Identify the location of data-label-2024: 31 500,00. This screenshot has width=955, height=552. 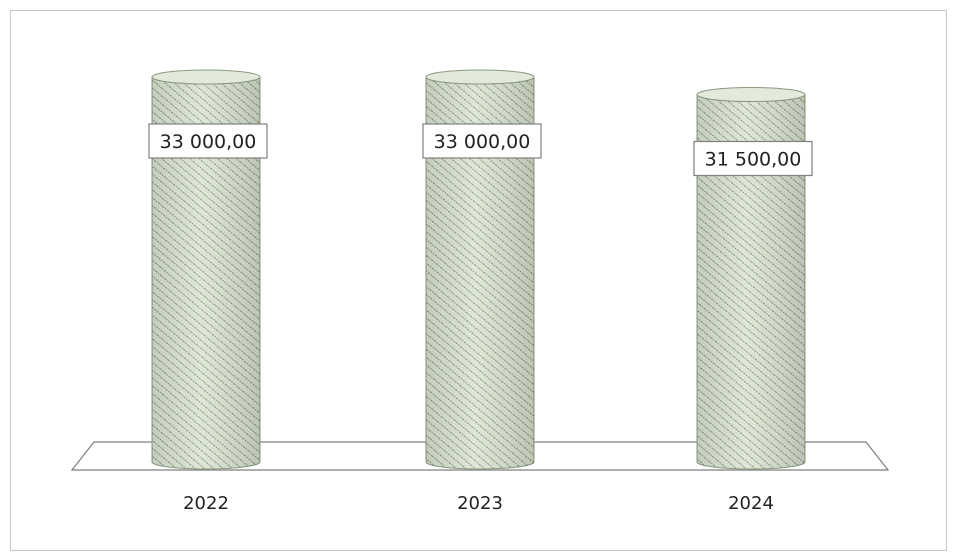
(753, 158).